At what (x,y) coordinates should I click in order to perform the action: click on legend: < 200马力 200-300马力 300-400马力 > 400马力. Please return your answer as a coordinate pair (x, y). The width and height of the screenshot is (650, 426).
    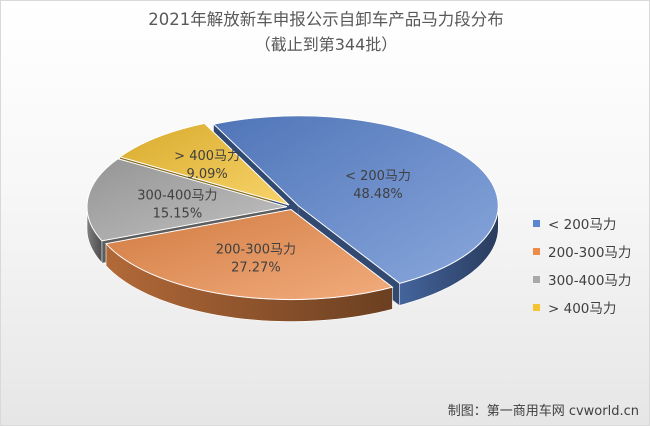
    Looking at the image, I should click on (582, 265).